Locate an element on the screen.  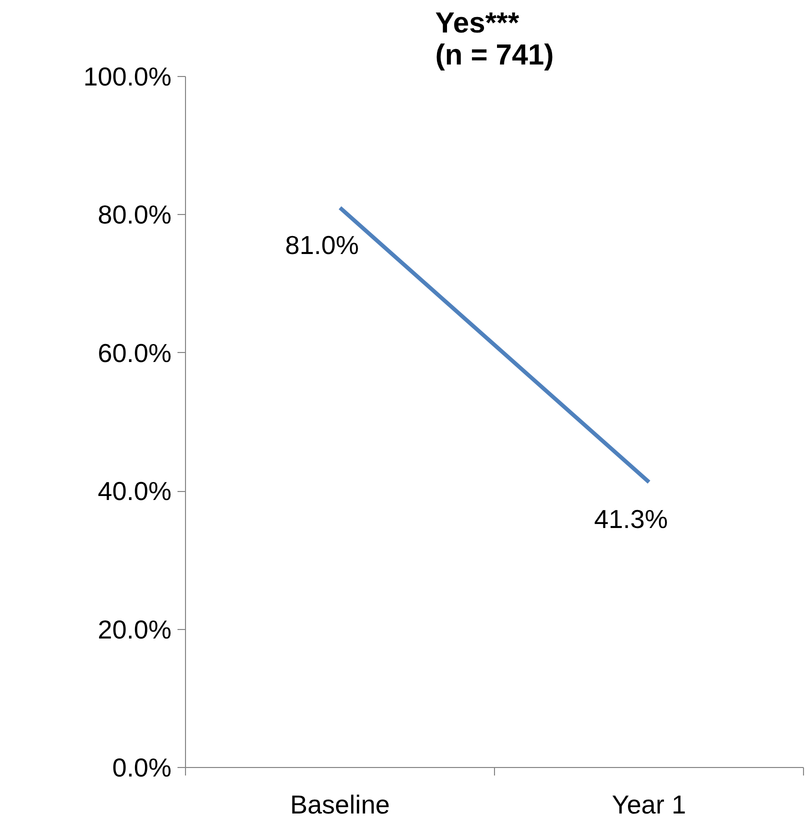
y-tick-label: 0.0% is located at coordinates (142, 767).